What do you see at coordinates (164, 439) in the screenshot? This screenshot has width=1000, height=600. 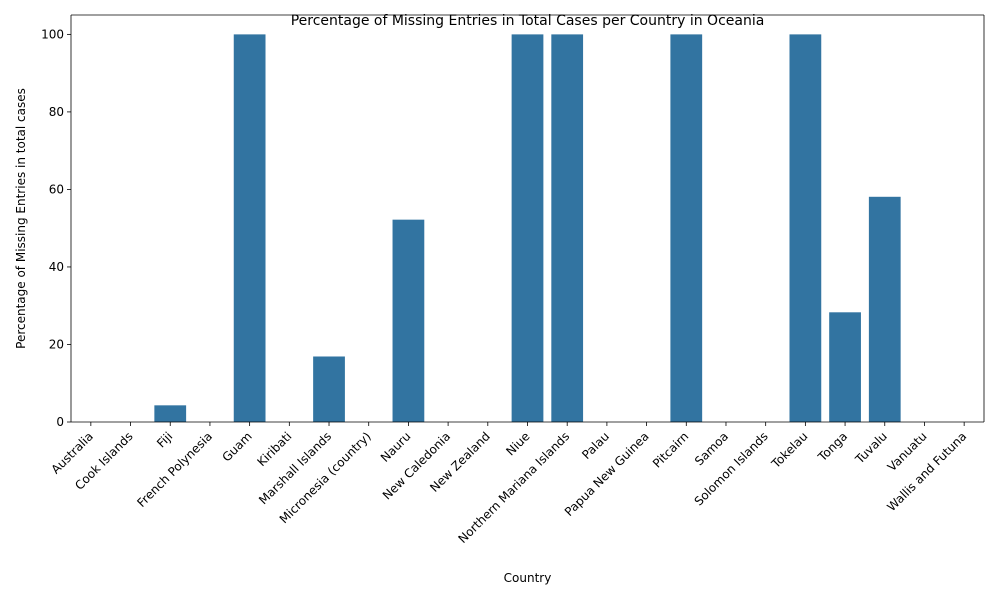 I see `x-tick-label: Fiji` at bounding box center [164, 439].